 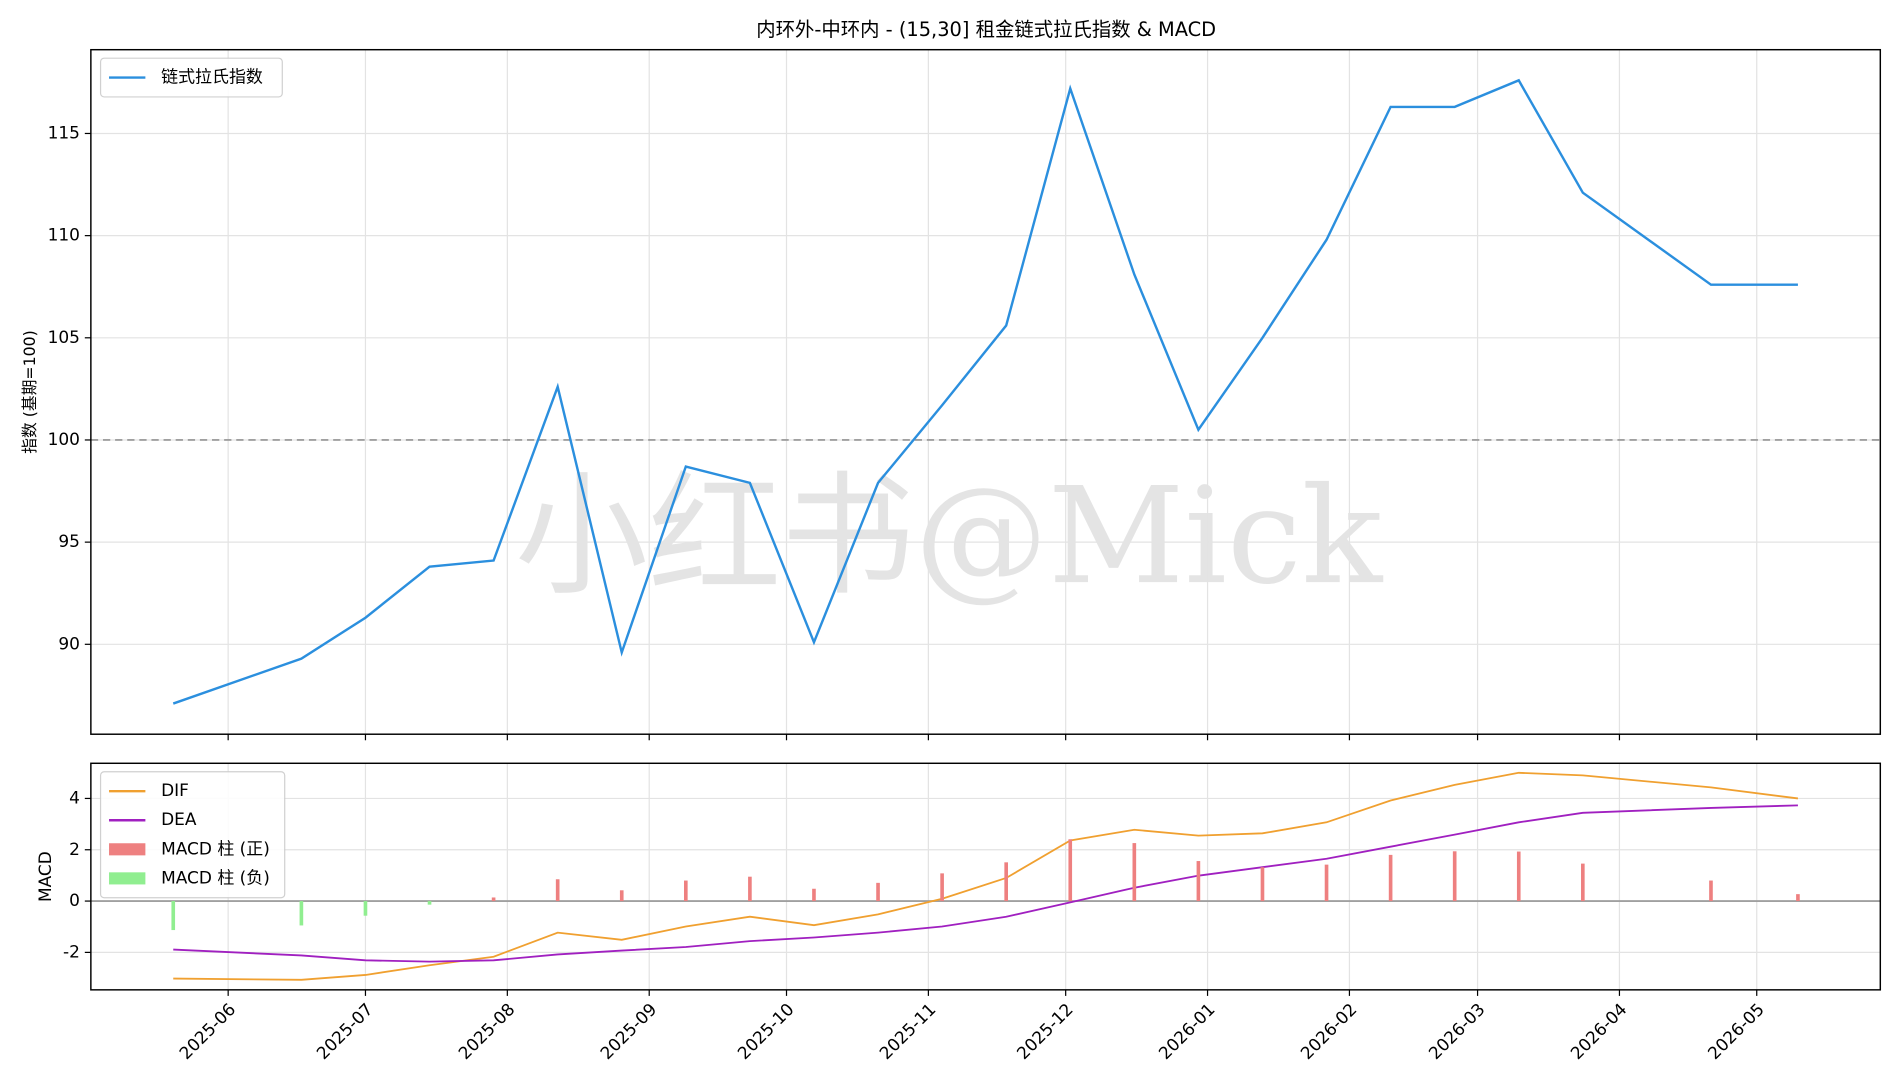 What do you see at coordinates (907, 1031) in the screenshot?
I see `x-tick-label: 2025-11` at bounding box center [907, 1031].